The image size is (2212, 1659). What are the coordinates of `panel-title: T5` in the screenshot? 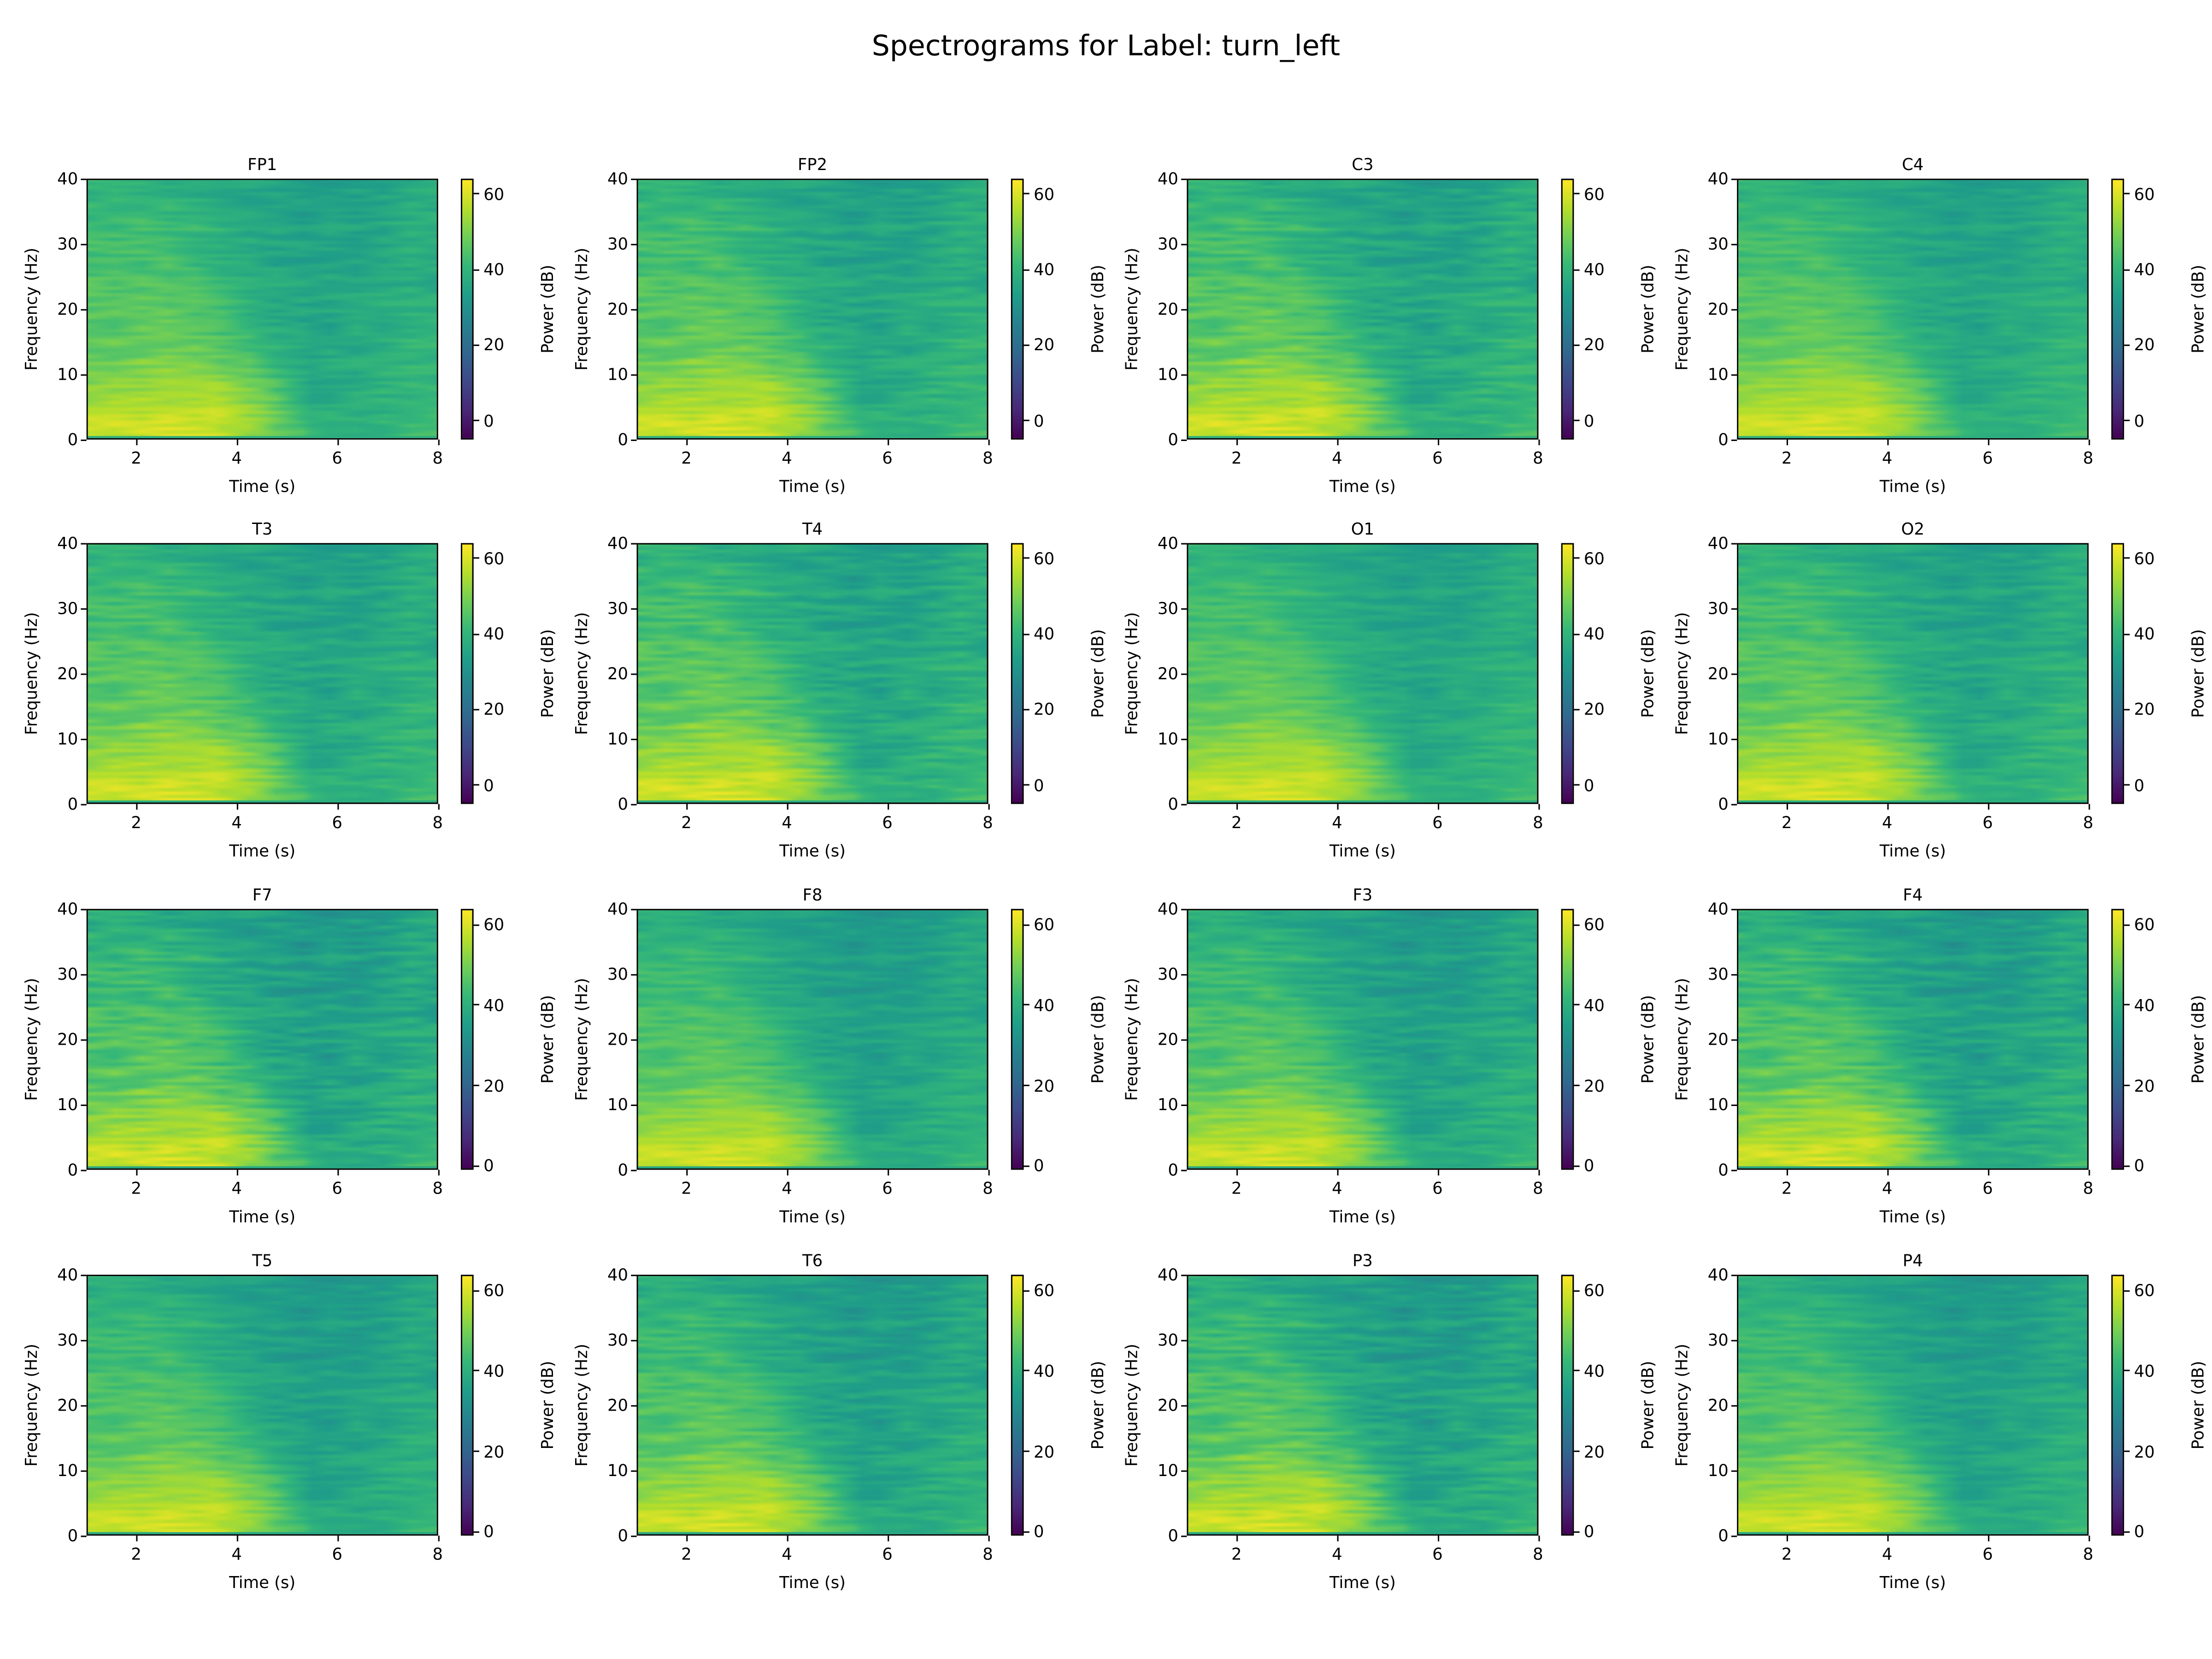 It's located at (262, 1260).